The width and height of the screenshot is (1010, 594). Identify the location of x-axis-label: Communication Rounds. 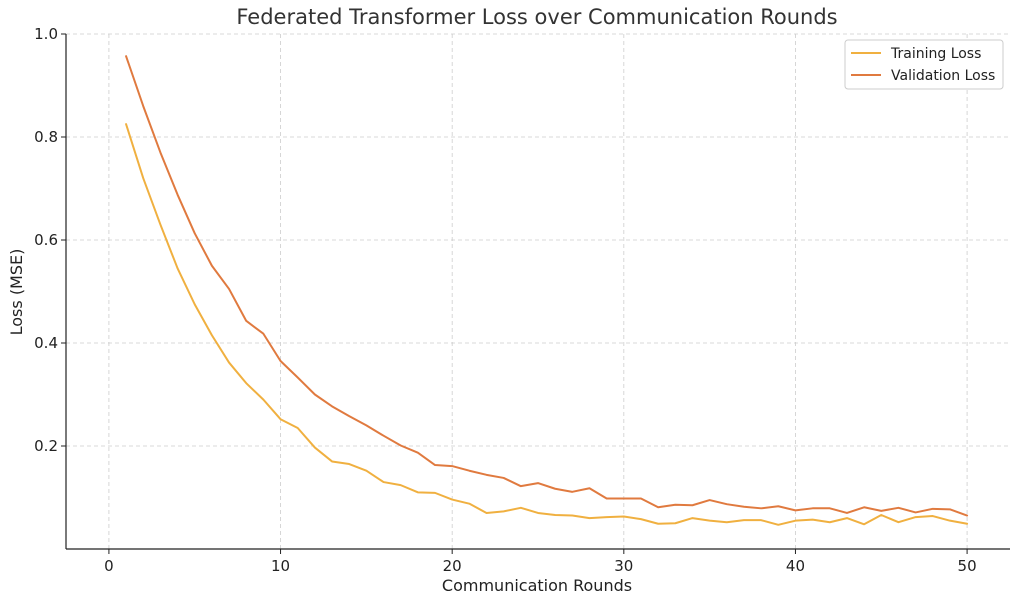
(537, 585).